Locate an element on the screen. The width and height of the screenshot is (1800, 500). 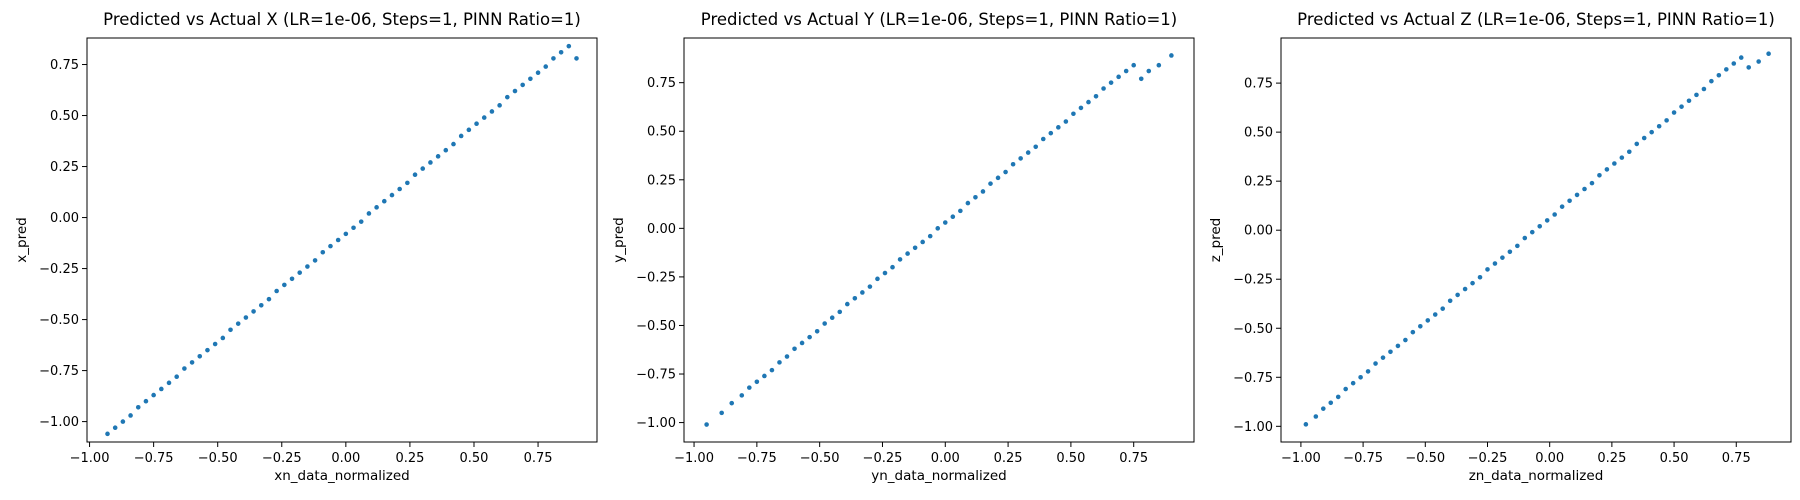
x-tick-label: −0.50 is located at coordinates (820, 458).